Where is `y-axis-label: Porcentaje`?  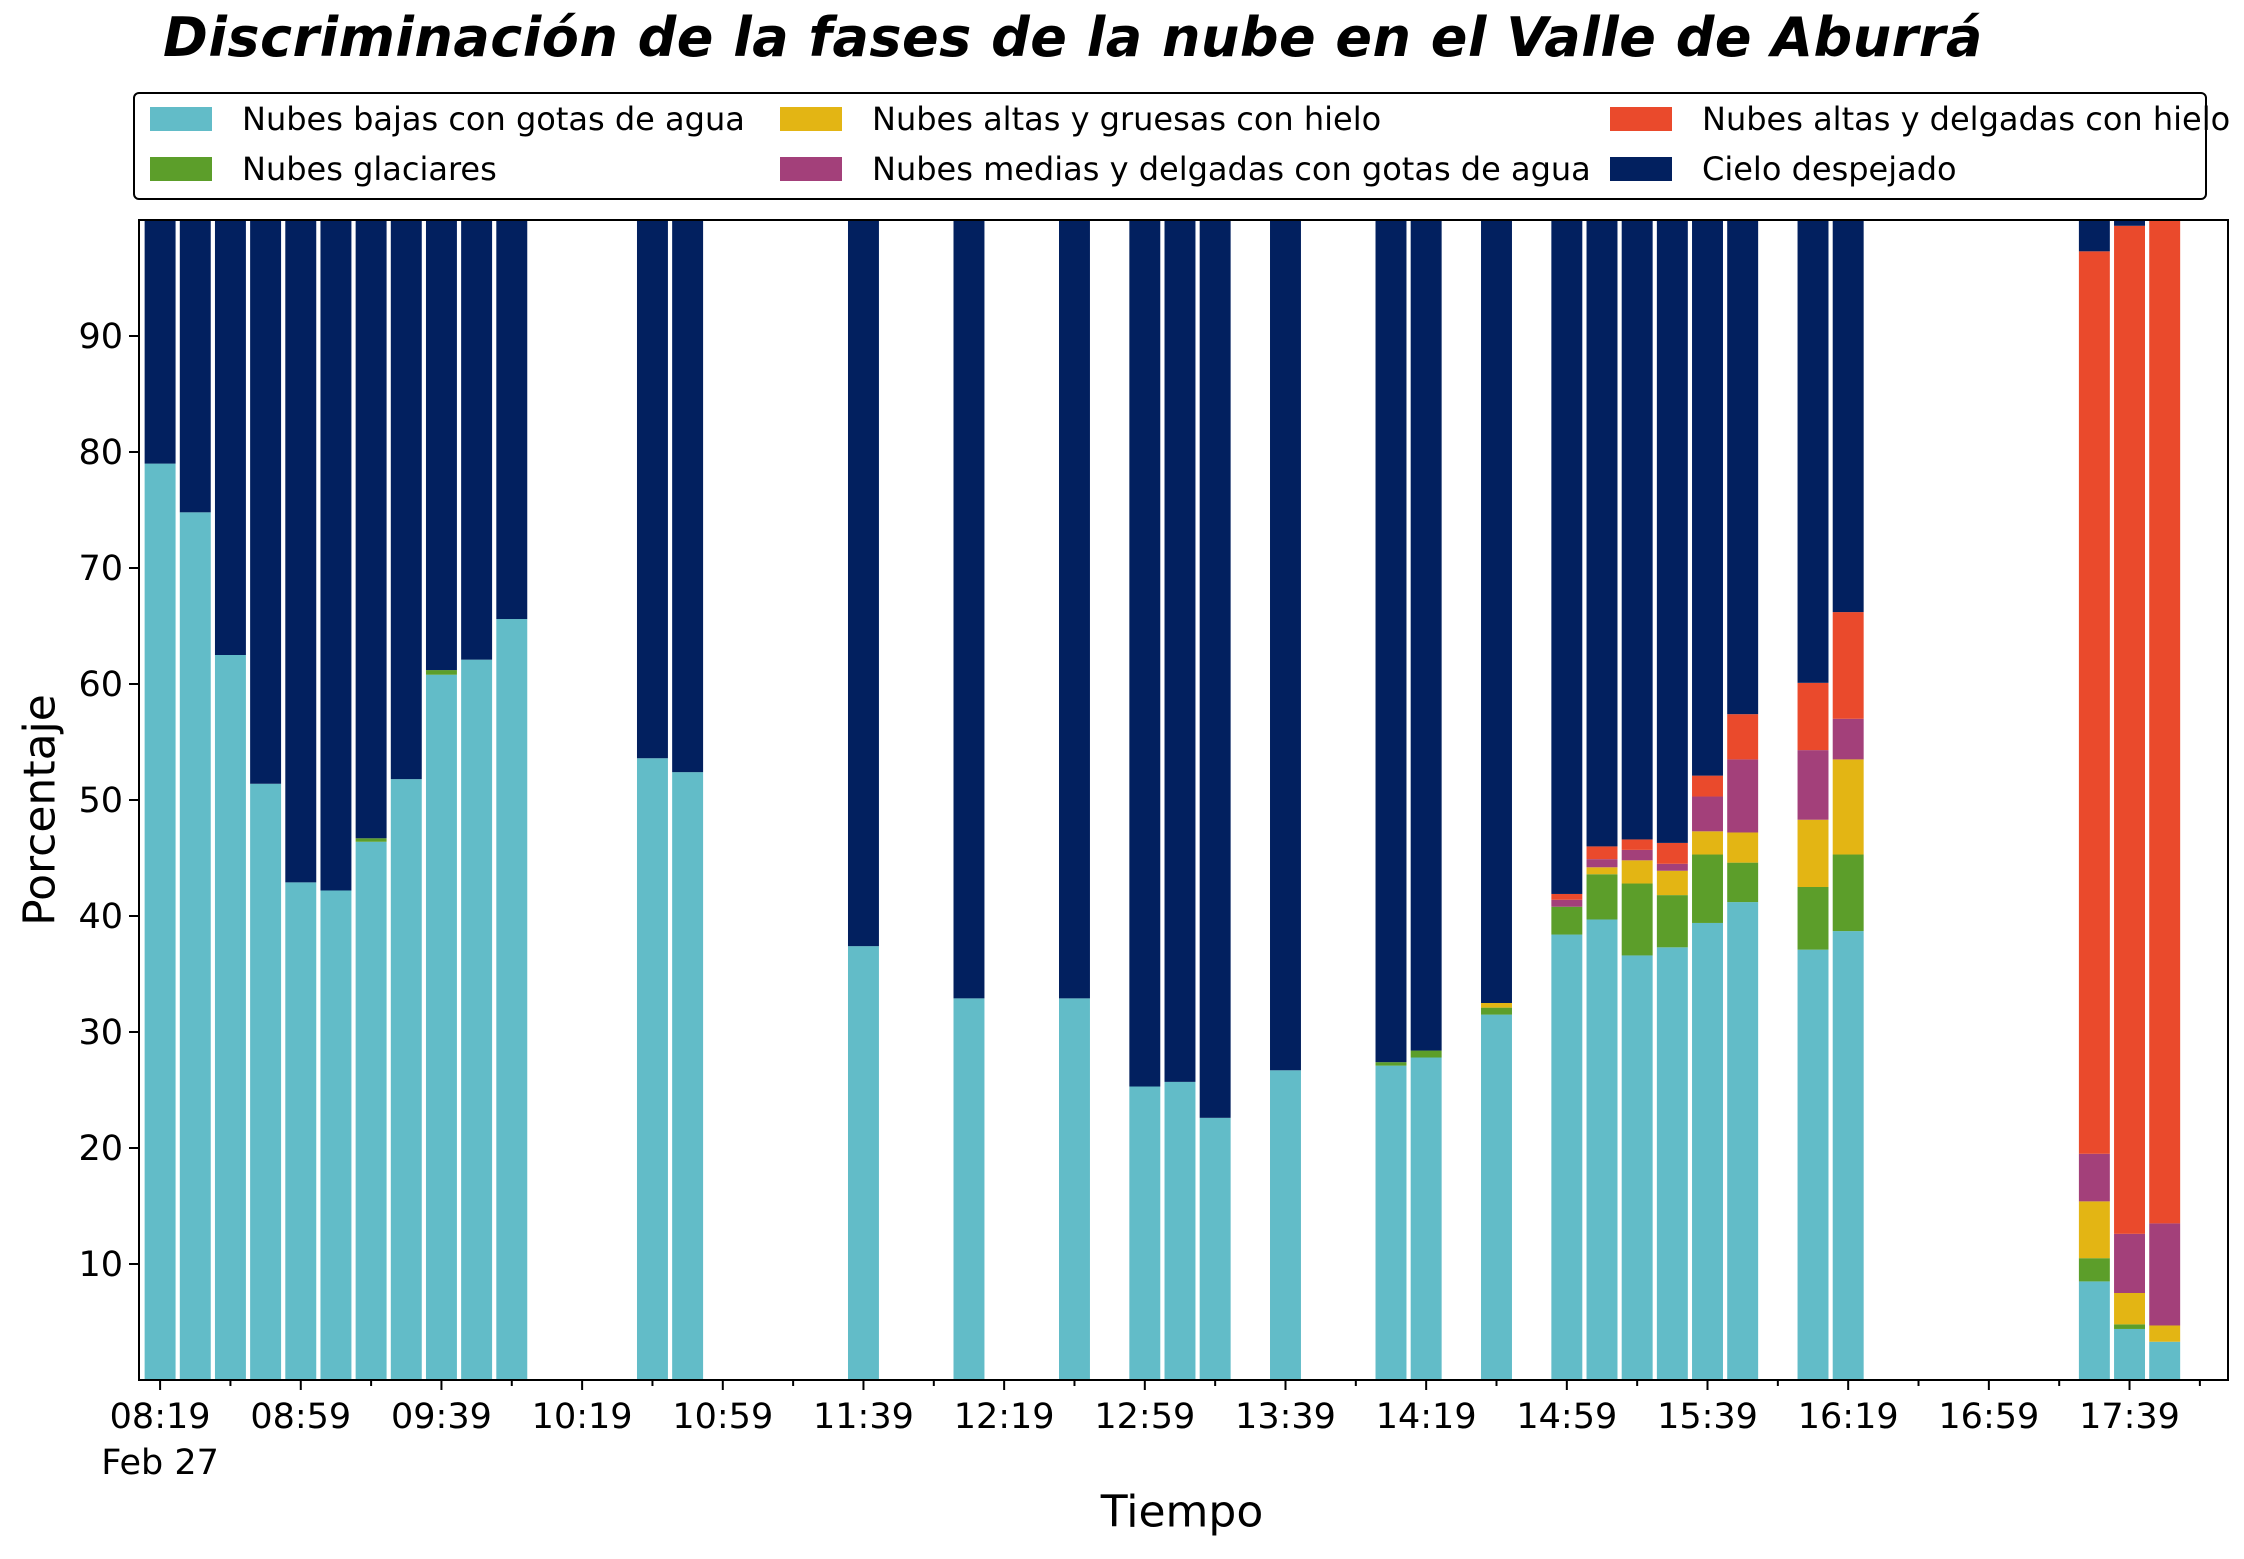 y-axis-label: Porcentaje is located at coordinates (40, 810).